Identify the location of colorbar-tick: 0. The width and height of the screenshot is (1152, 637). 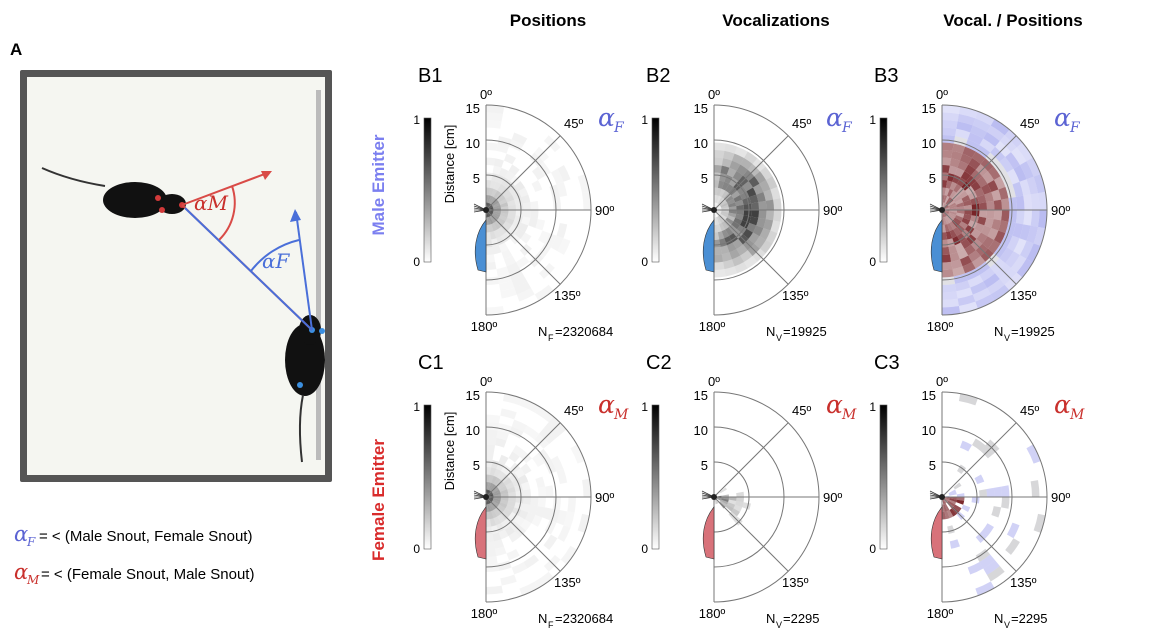
(416, 262).